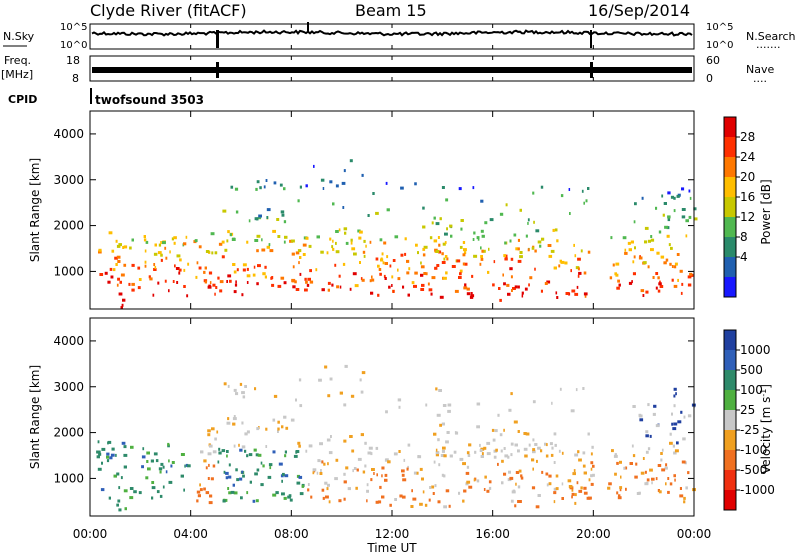 This screenshot has width=800, height=554. What do you see at coordinates (73, 45) in the screenshot?
I see `nsky-tick-bottom: 10^0` at bounding box center [73, 45].